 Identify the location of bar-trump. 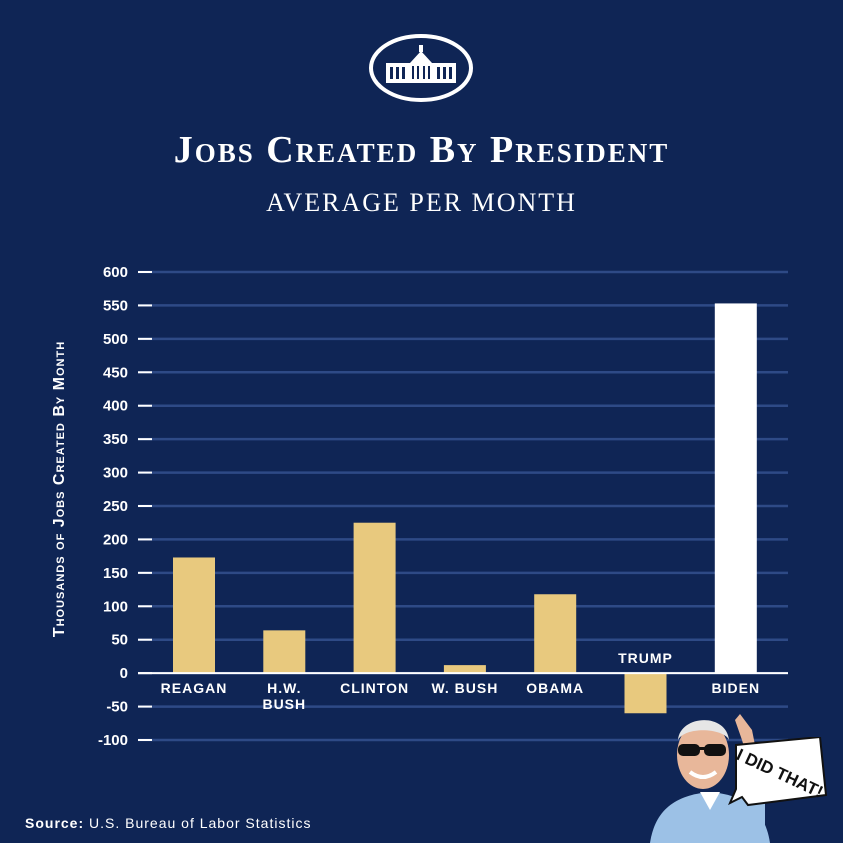
(645, 693).